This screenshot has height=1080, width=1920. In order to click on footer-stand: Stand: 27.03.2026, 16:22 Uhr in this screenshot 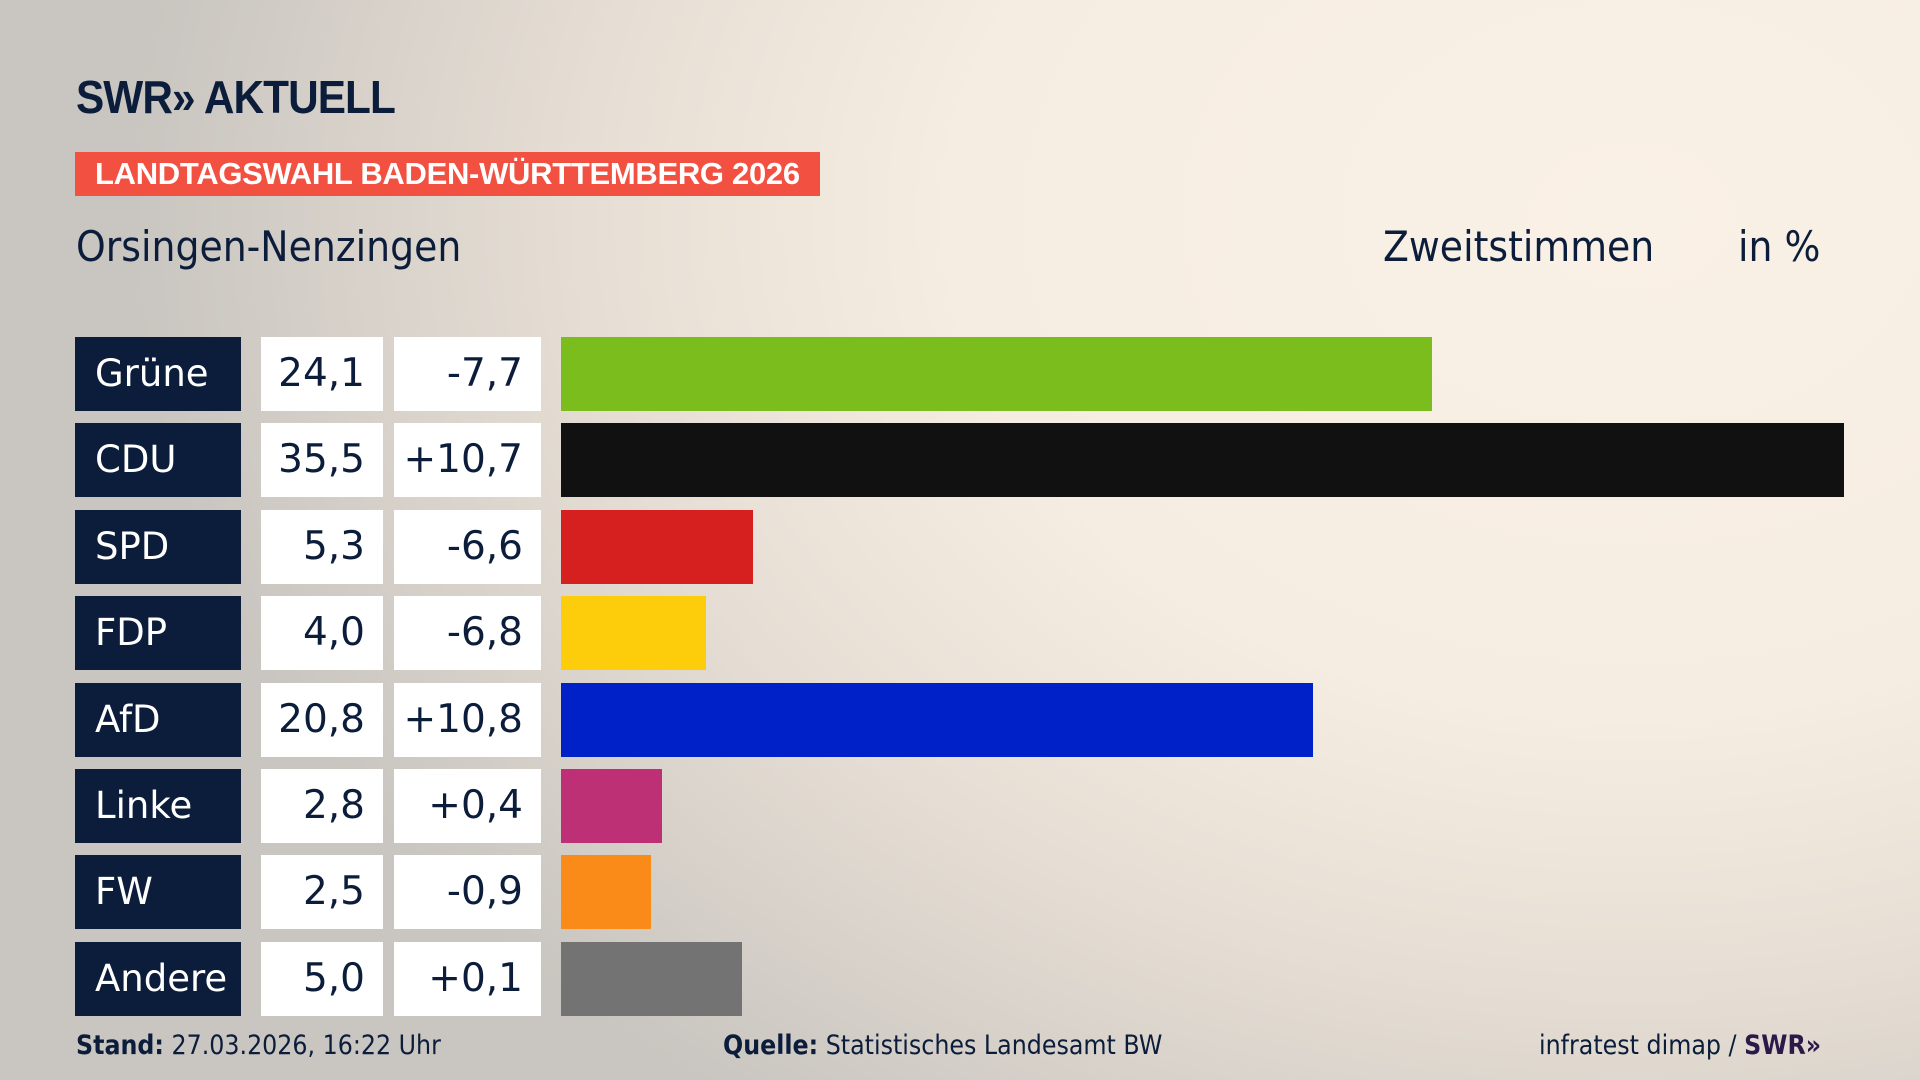, I will do `click(258, 1045)`.